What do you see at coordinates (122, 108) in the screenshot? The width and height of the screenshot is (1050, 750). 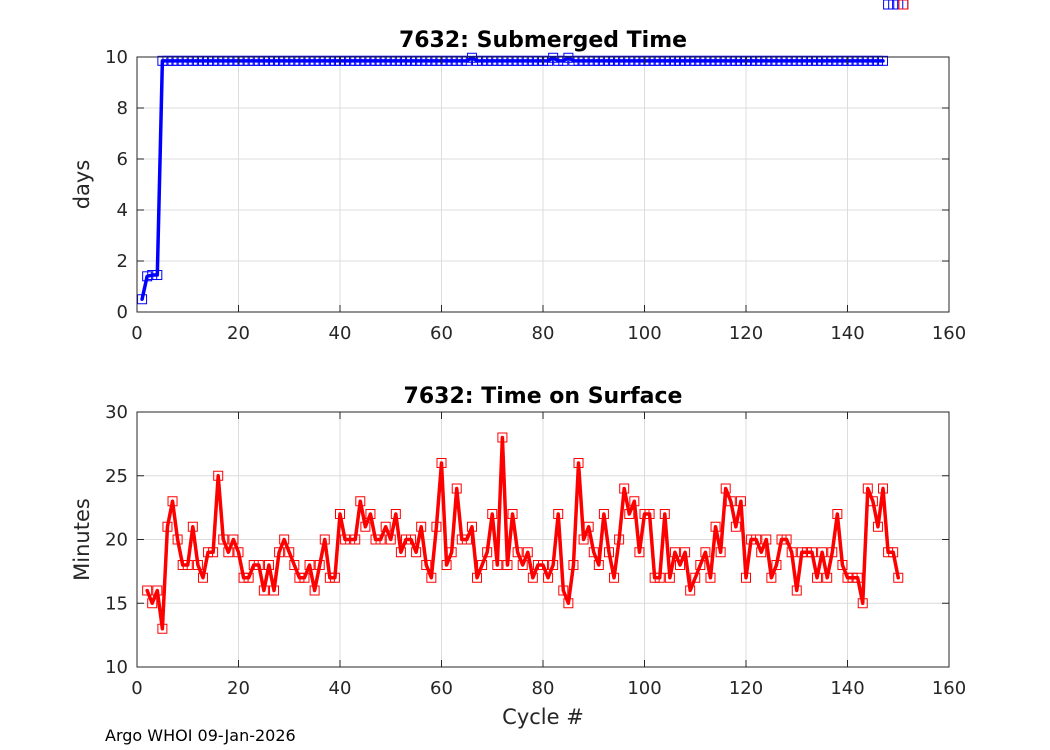 I see `y-tick-label: 8` at bounding box center [122, 108].